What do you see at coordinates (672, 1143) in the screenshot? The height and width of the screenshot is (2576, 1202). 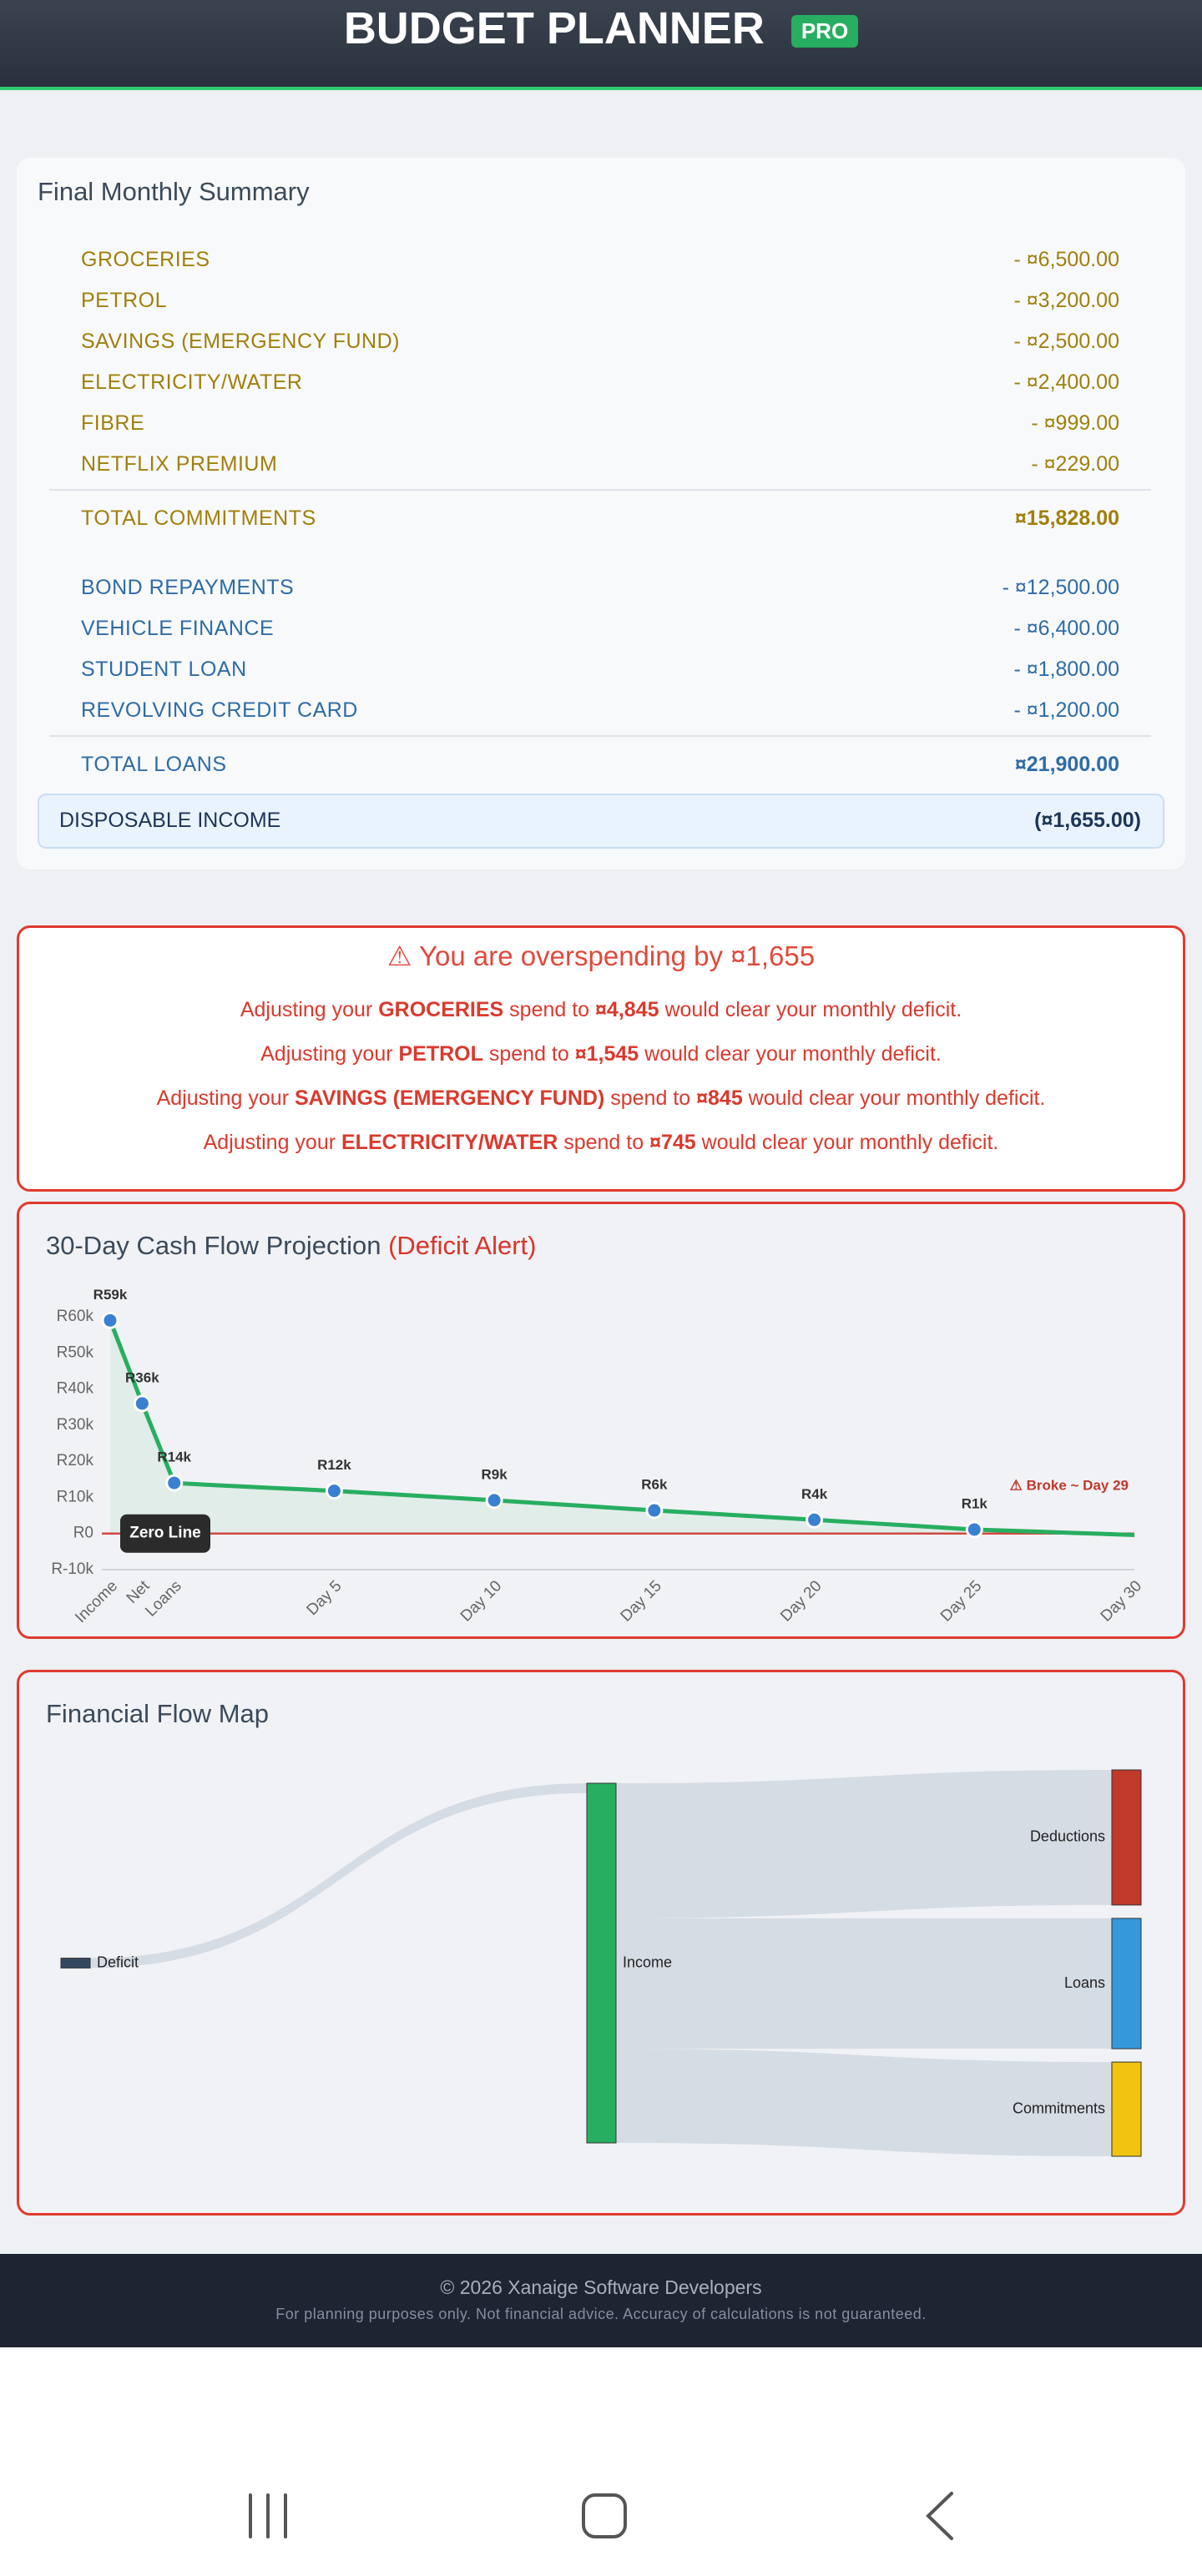 I see `alert-text: ¤745` at bounding box center [672, 1143].